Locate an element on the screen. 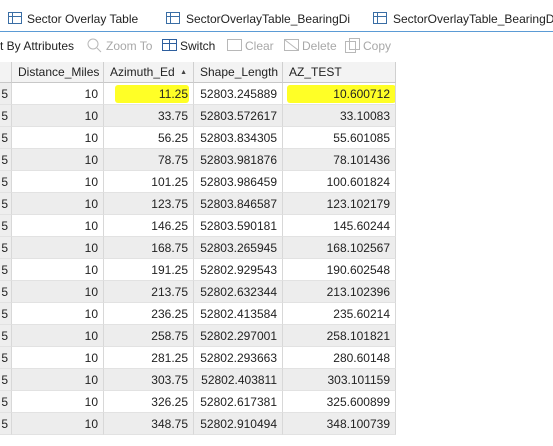 This screenshot has width=553, height=446. table-cell: 52803.590181 is located at coordinates (238, 226).